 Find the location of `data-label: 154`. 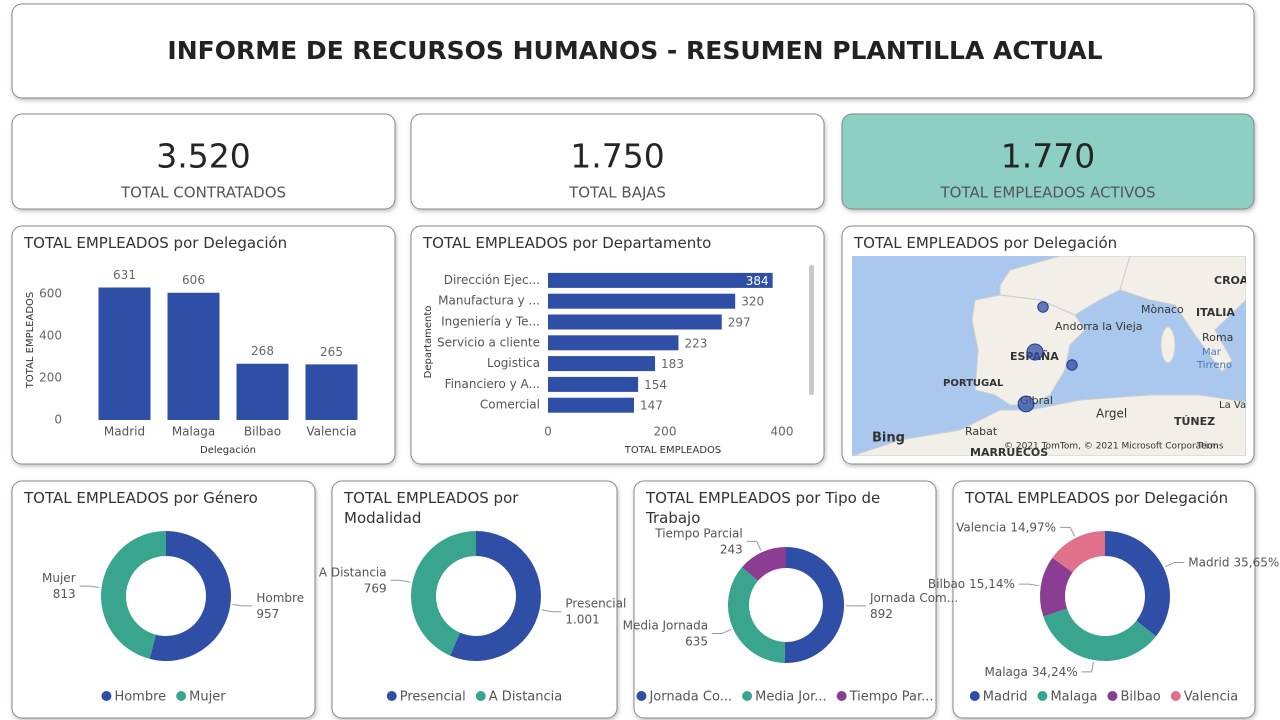

data-label: 154 is located at coordinates (655, 385).